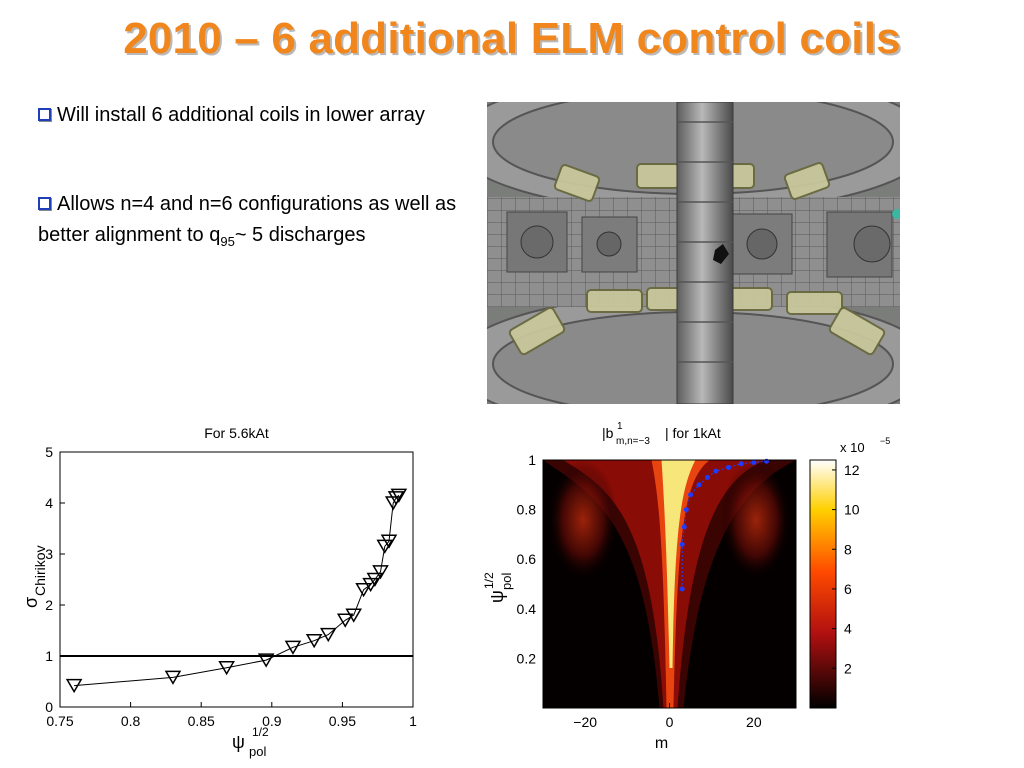 This screenshot has width=1024, height=768. What do you see at coordinates (272, 721) in the screenshot?
I see `x-tick-label: 0.9` at bounding box center [272, 721].